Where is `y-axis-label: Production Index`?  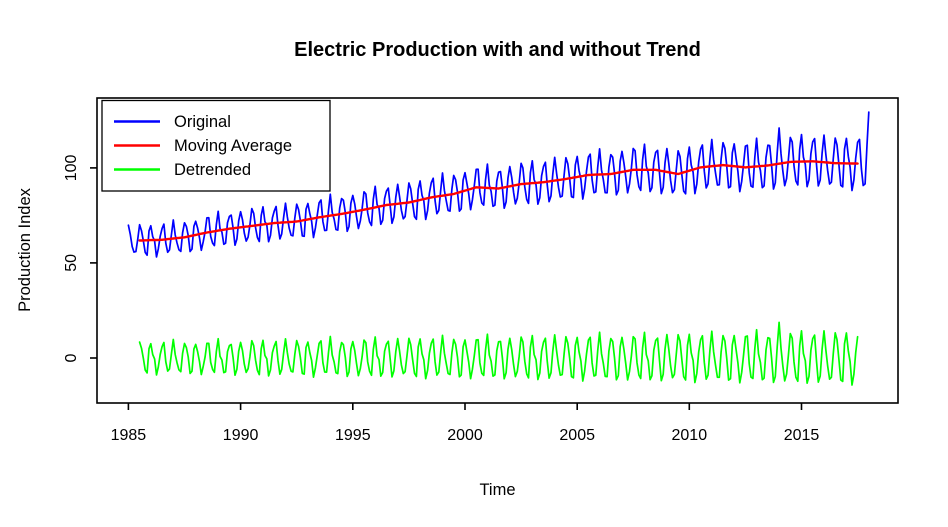
y-axis-label: Production Index is located at coordinates (25, 249).